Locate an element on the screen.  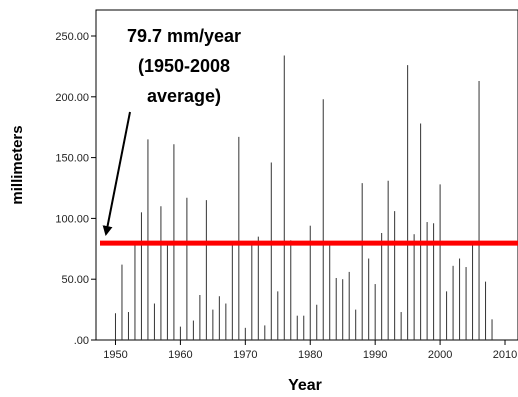
x-axis: 1950 1960 1970 1980 1990 2000 2010 is located at coordinates (310, 350).